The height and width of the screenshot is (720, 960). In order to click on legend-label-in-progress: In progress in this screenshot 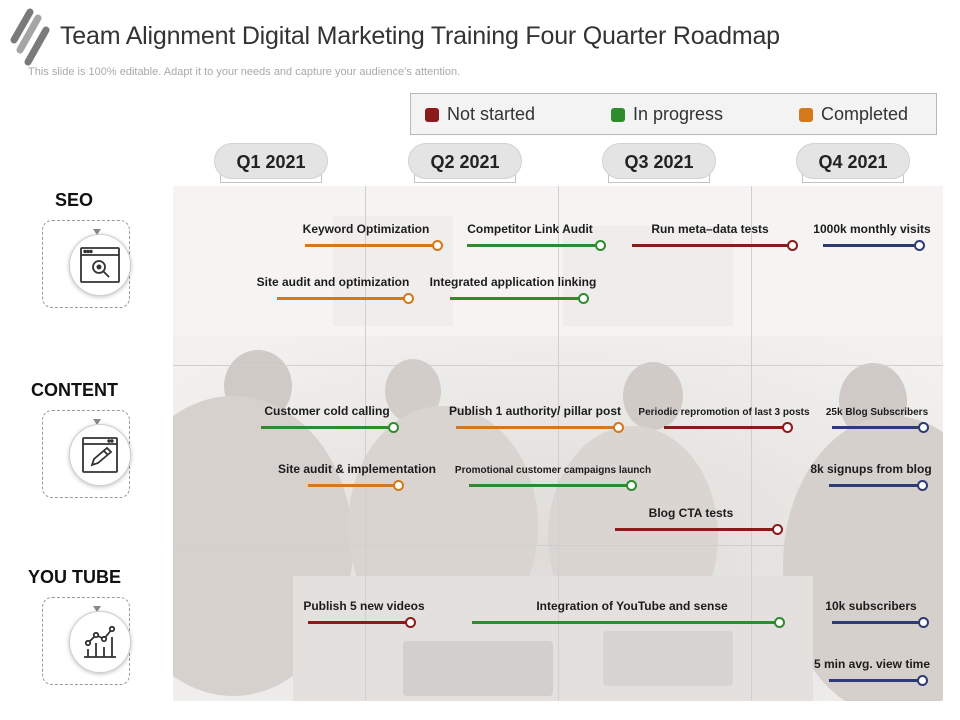, I will do `click(678, 114)`.